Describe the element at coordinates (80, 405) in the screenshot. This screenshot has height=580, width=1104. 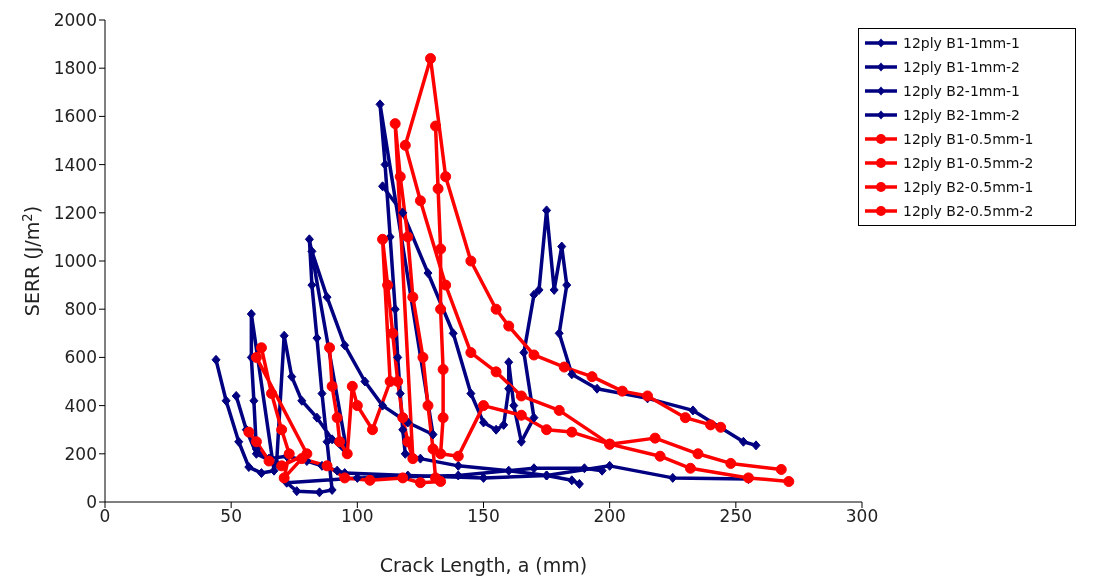
I see `y-tick-label: 400` at that location.